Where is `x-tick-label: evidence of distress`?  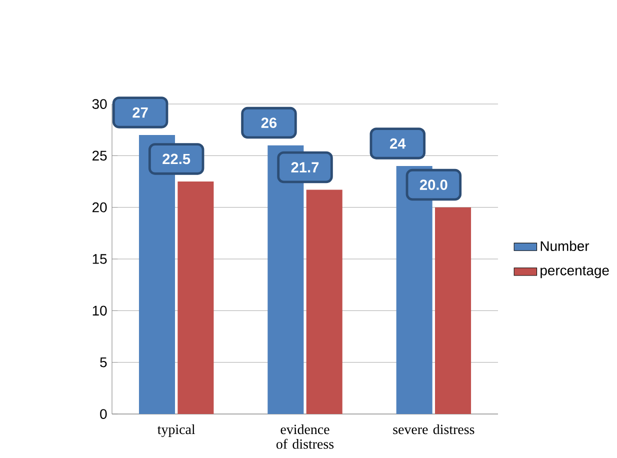 x-tick-label: evidence of distress is located at coordinates (305, 436).